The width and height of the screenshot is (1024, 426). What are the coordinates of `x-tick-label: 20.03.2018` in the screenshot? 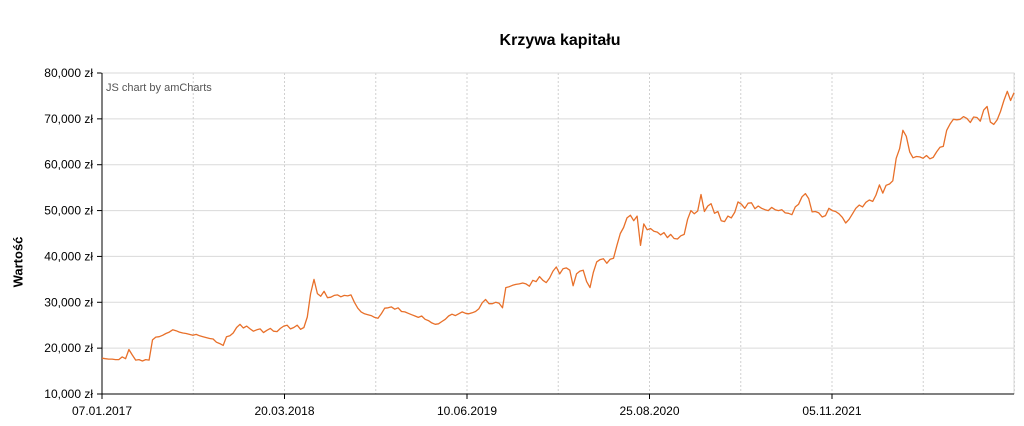 It's located at (284, 411).